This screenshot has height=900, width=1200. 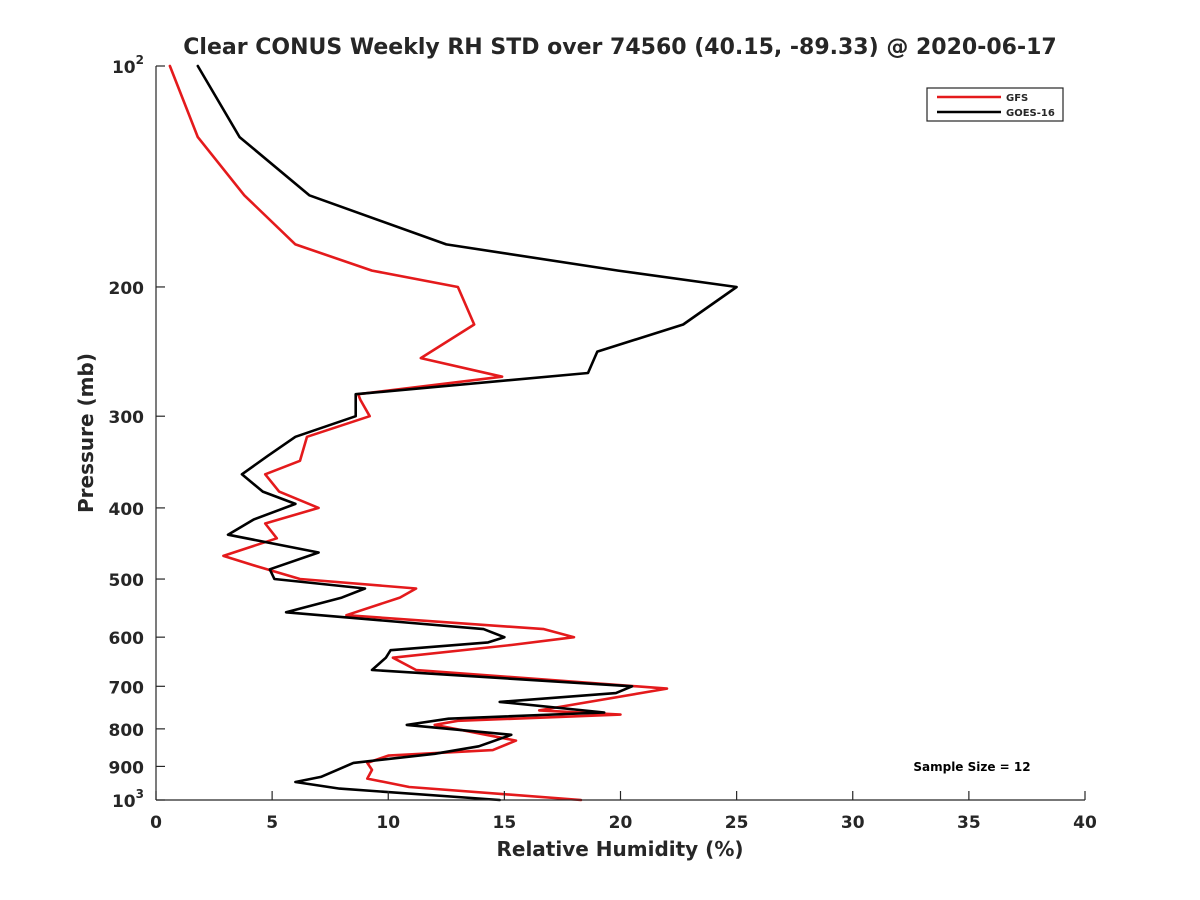 I want to click on y-tick-label-base: 800, so click(x=127, y=731).